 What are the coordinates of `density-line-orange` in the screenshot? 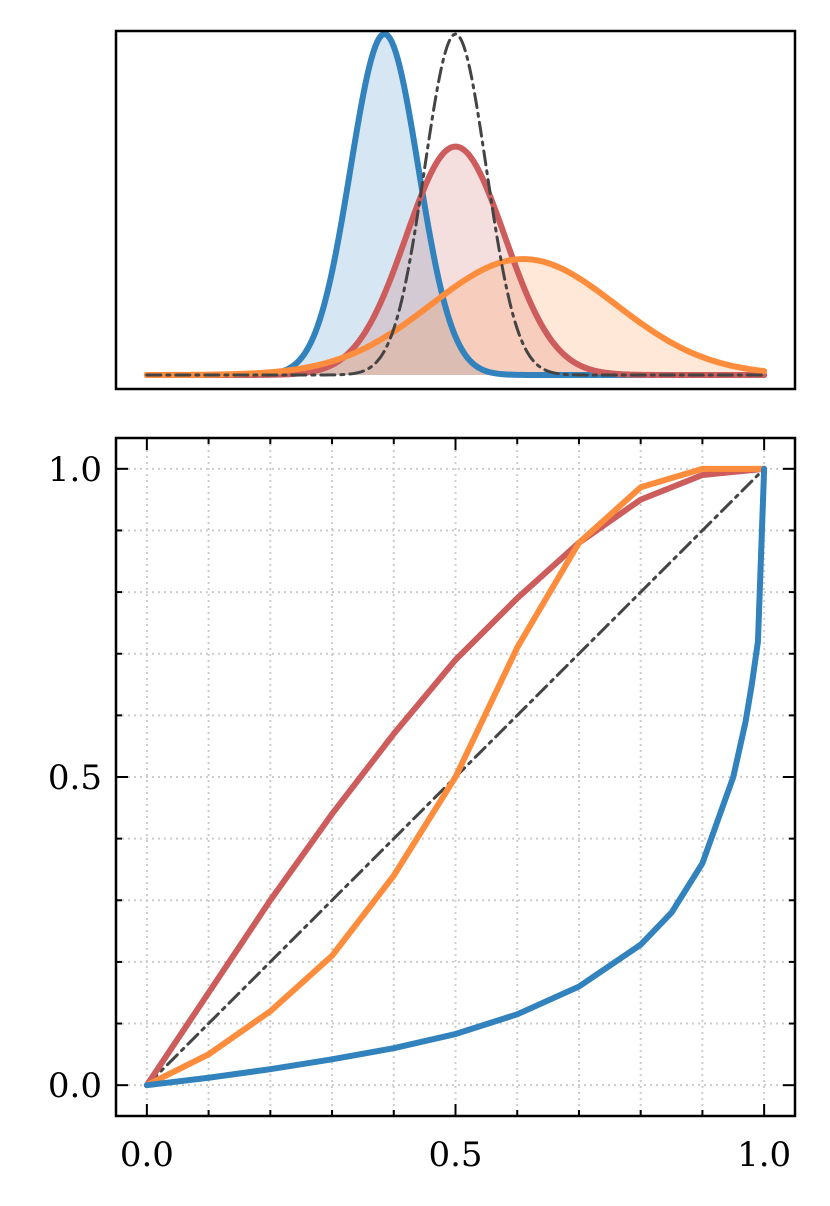 It's located at (455, 317).